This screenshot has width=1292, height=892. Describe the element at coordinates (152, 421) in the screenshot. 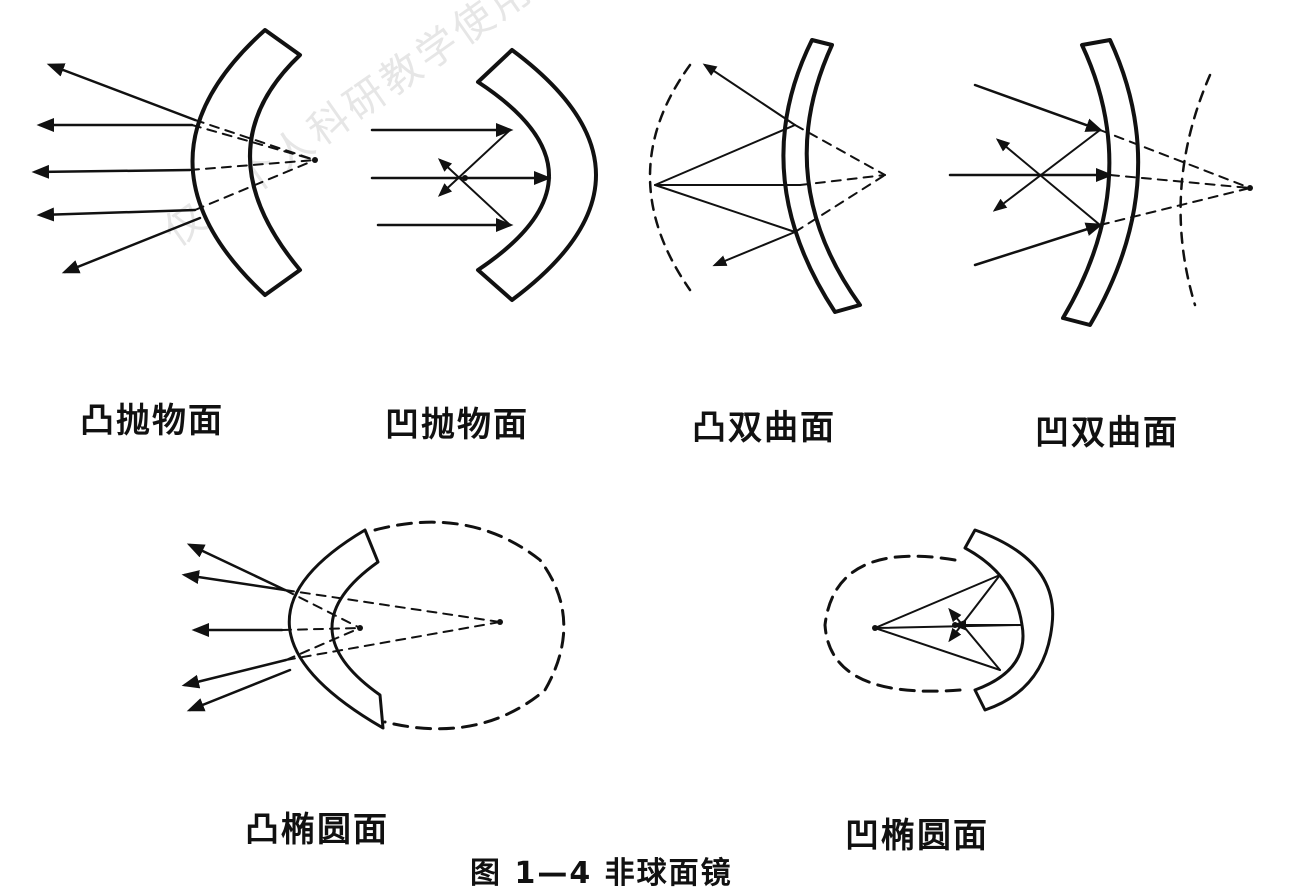

I see `label-convex-parabolic: 凸抛物面` at that location.